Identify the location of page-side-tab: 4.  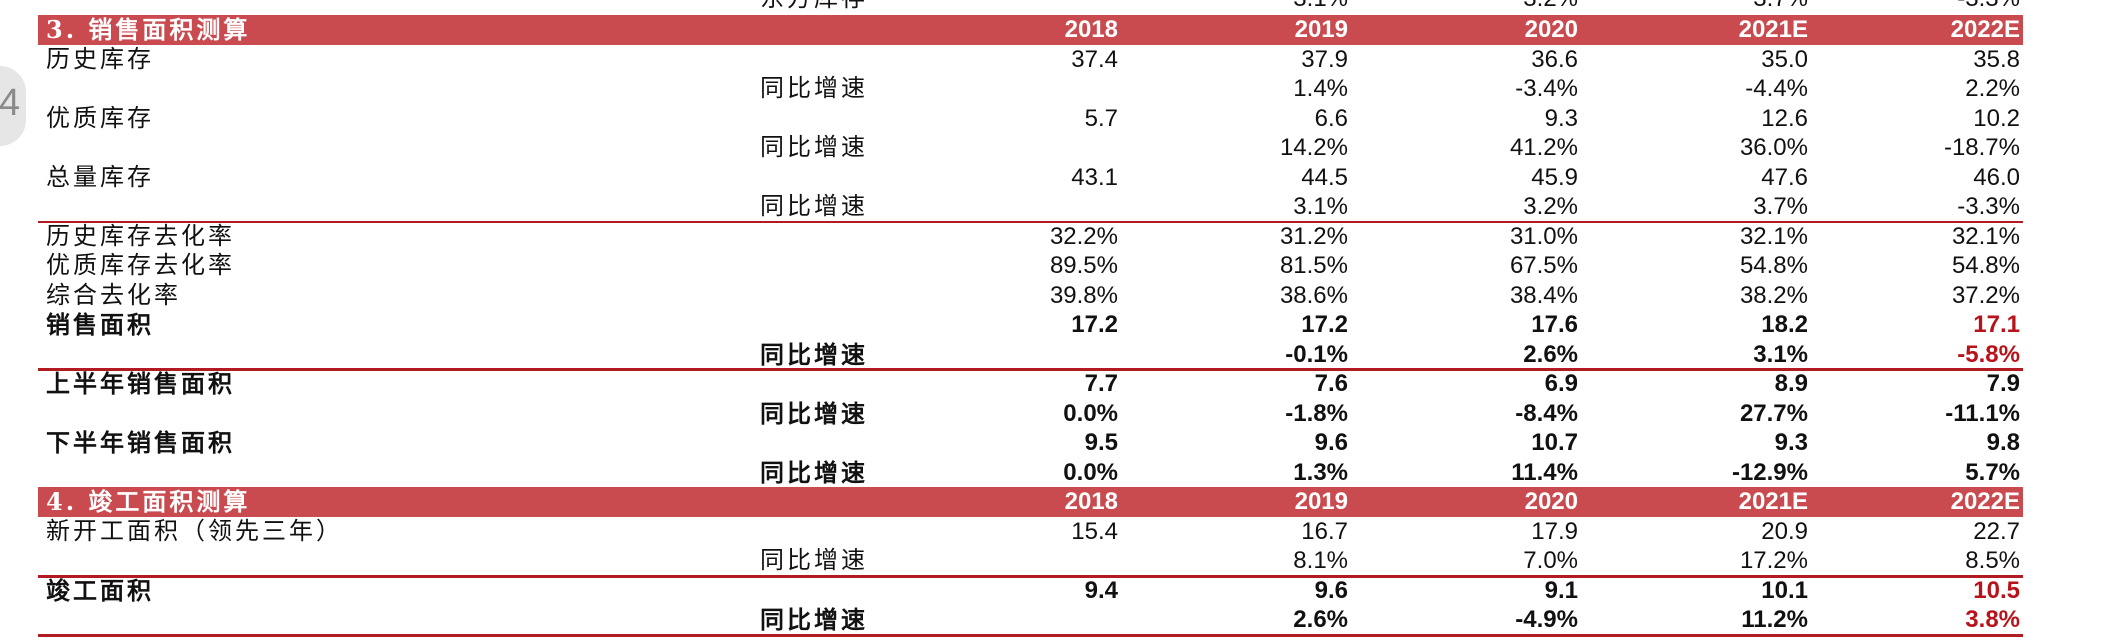
(13, 106).